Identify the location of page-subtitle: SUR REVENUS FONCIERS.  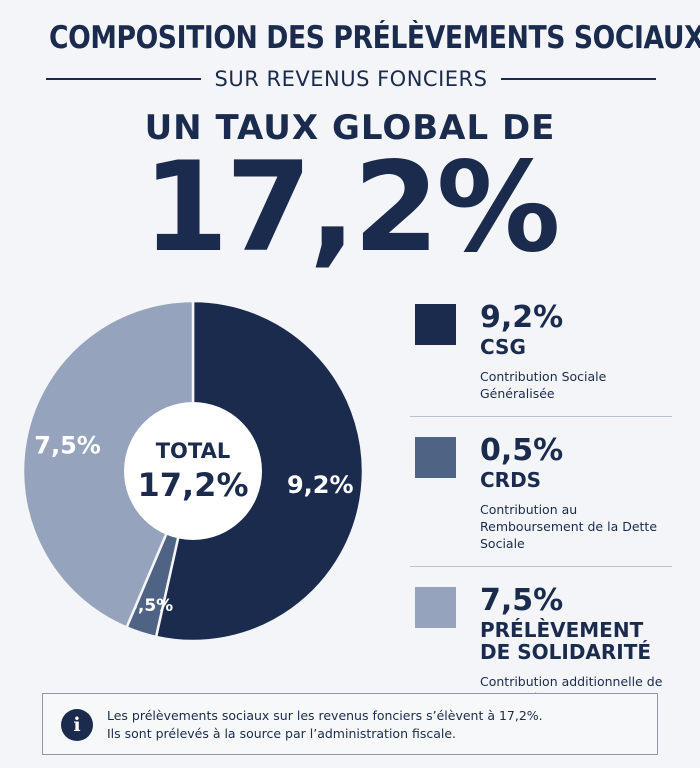
(351, 79).